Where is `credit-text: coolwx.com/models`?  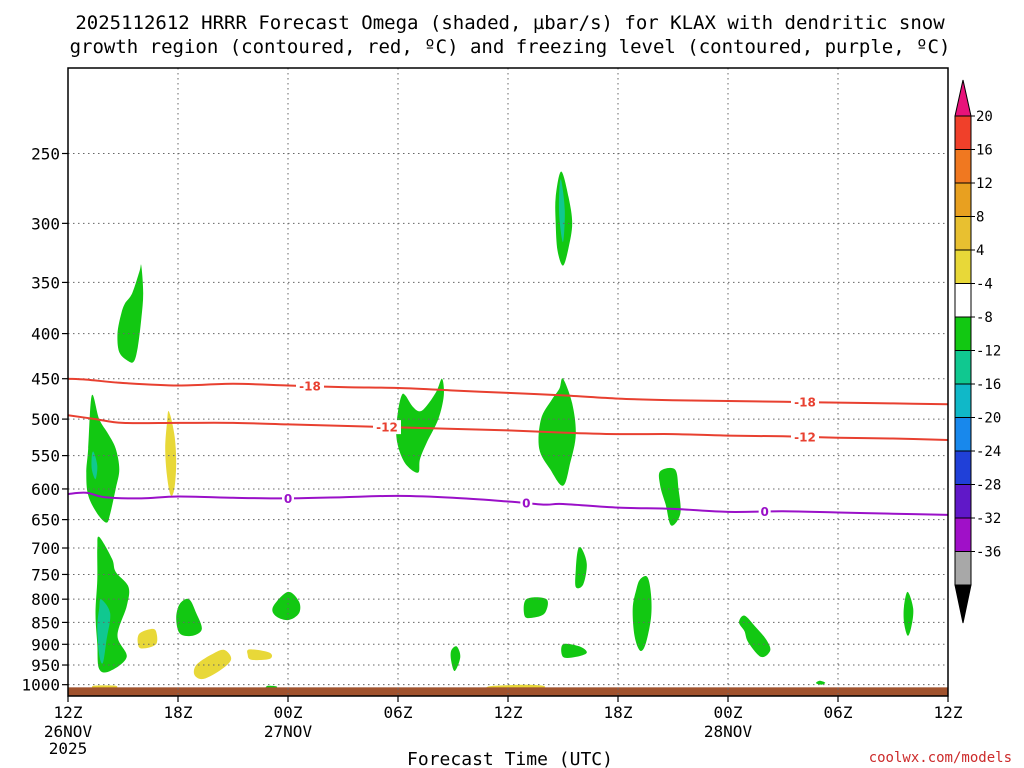 credit-text: coolwx.com/models is located at coordinates (940, 758).